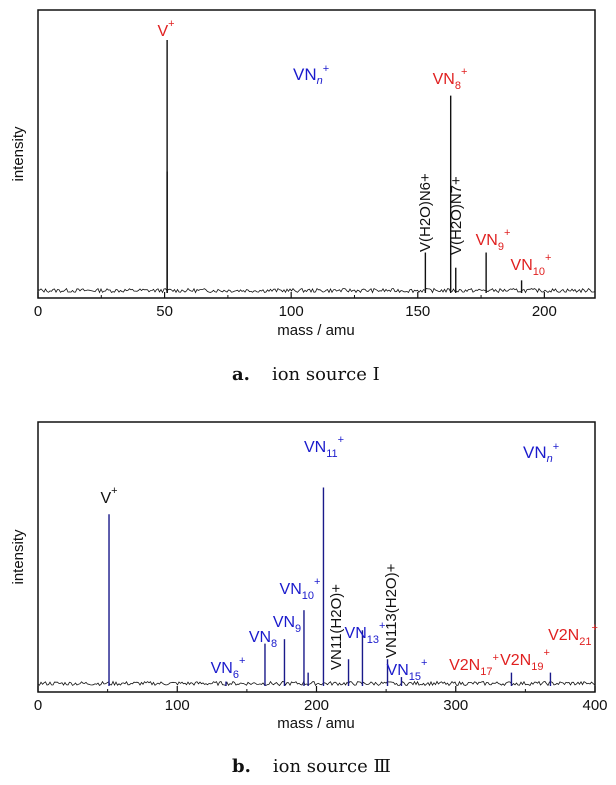 The image size is (616, 785). I want to click on peak-label: VN15+, so click(407, 670).